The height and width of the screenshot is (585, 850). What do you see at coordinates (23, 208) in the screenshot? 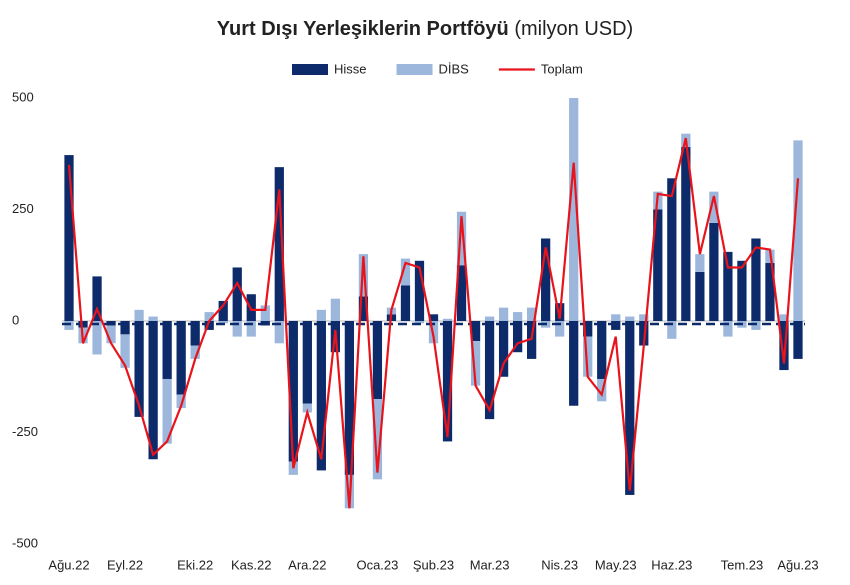
I see `y-tick-label: 250` at bounding box center [23, 208].